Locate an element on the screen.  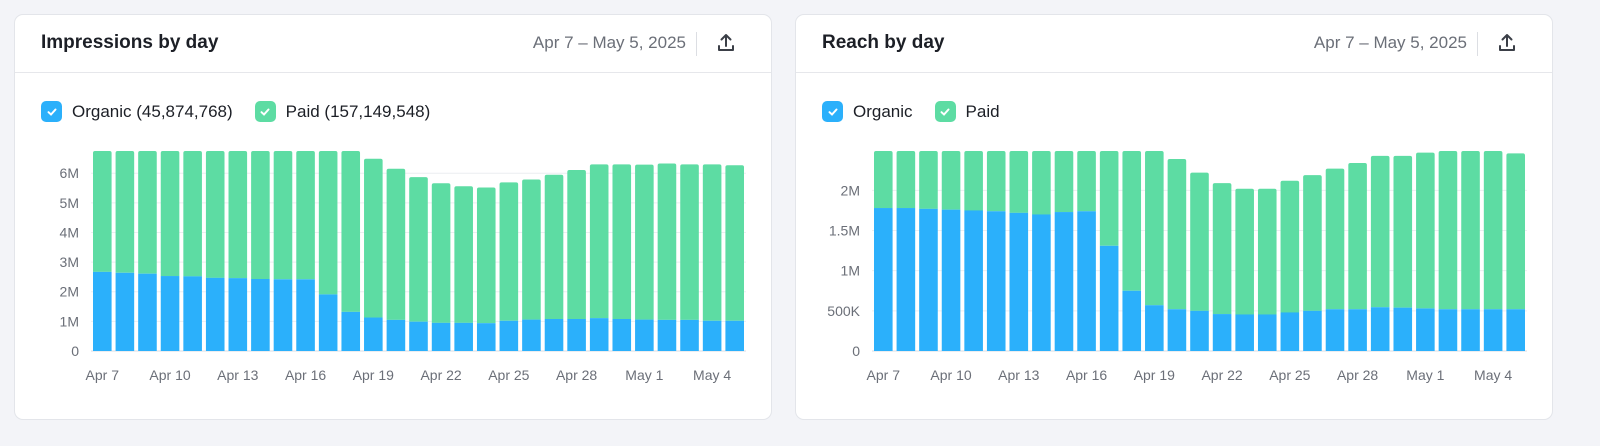
x-tick-label: Apr 19 is located at coordinates (1154, 375).